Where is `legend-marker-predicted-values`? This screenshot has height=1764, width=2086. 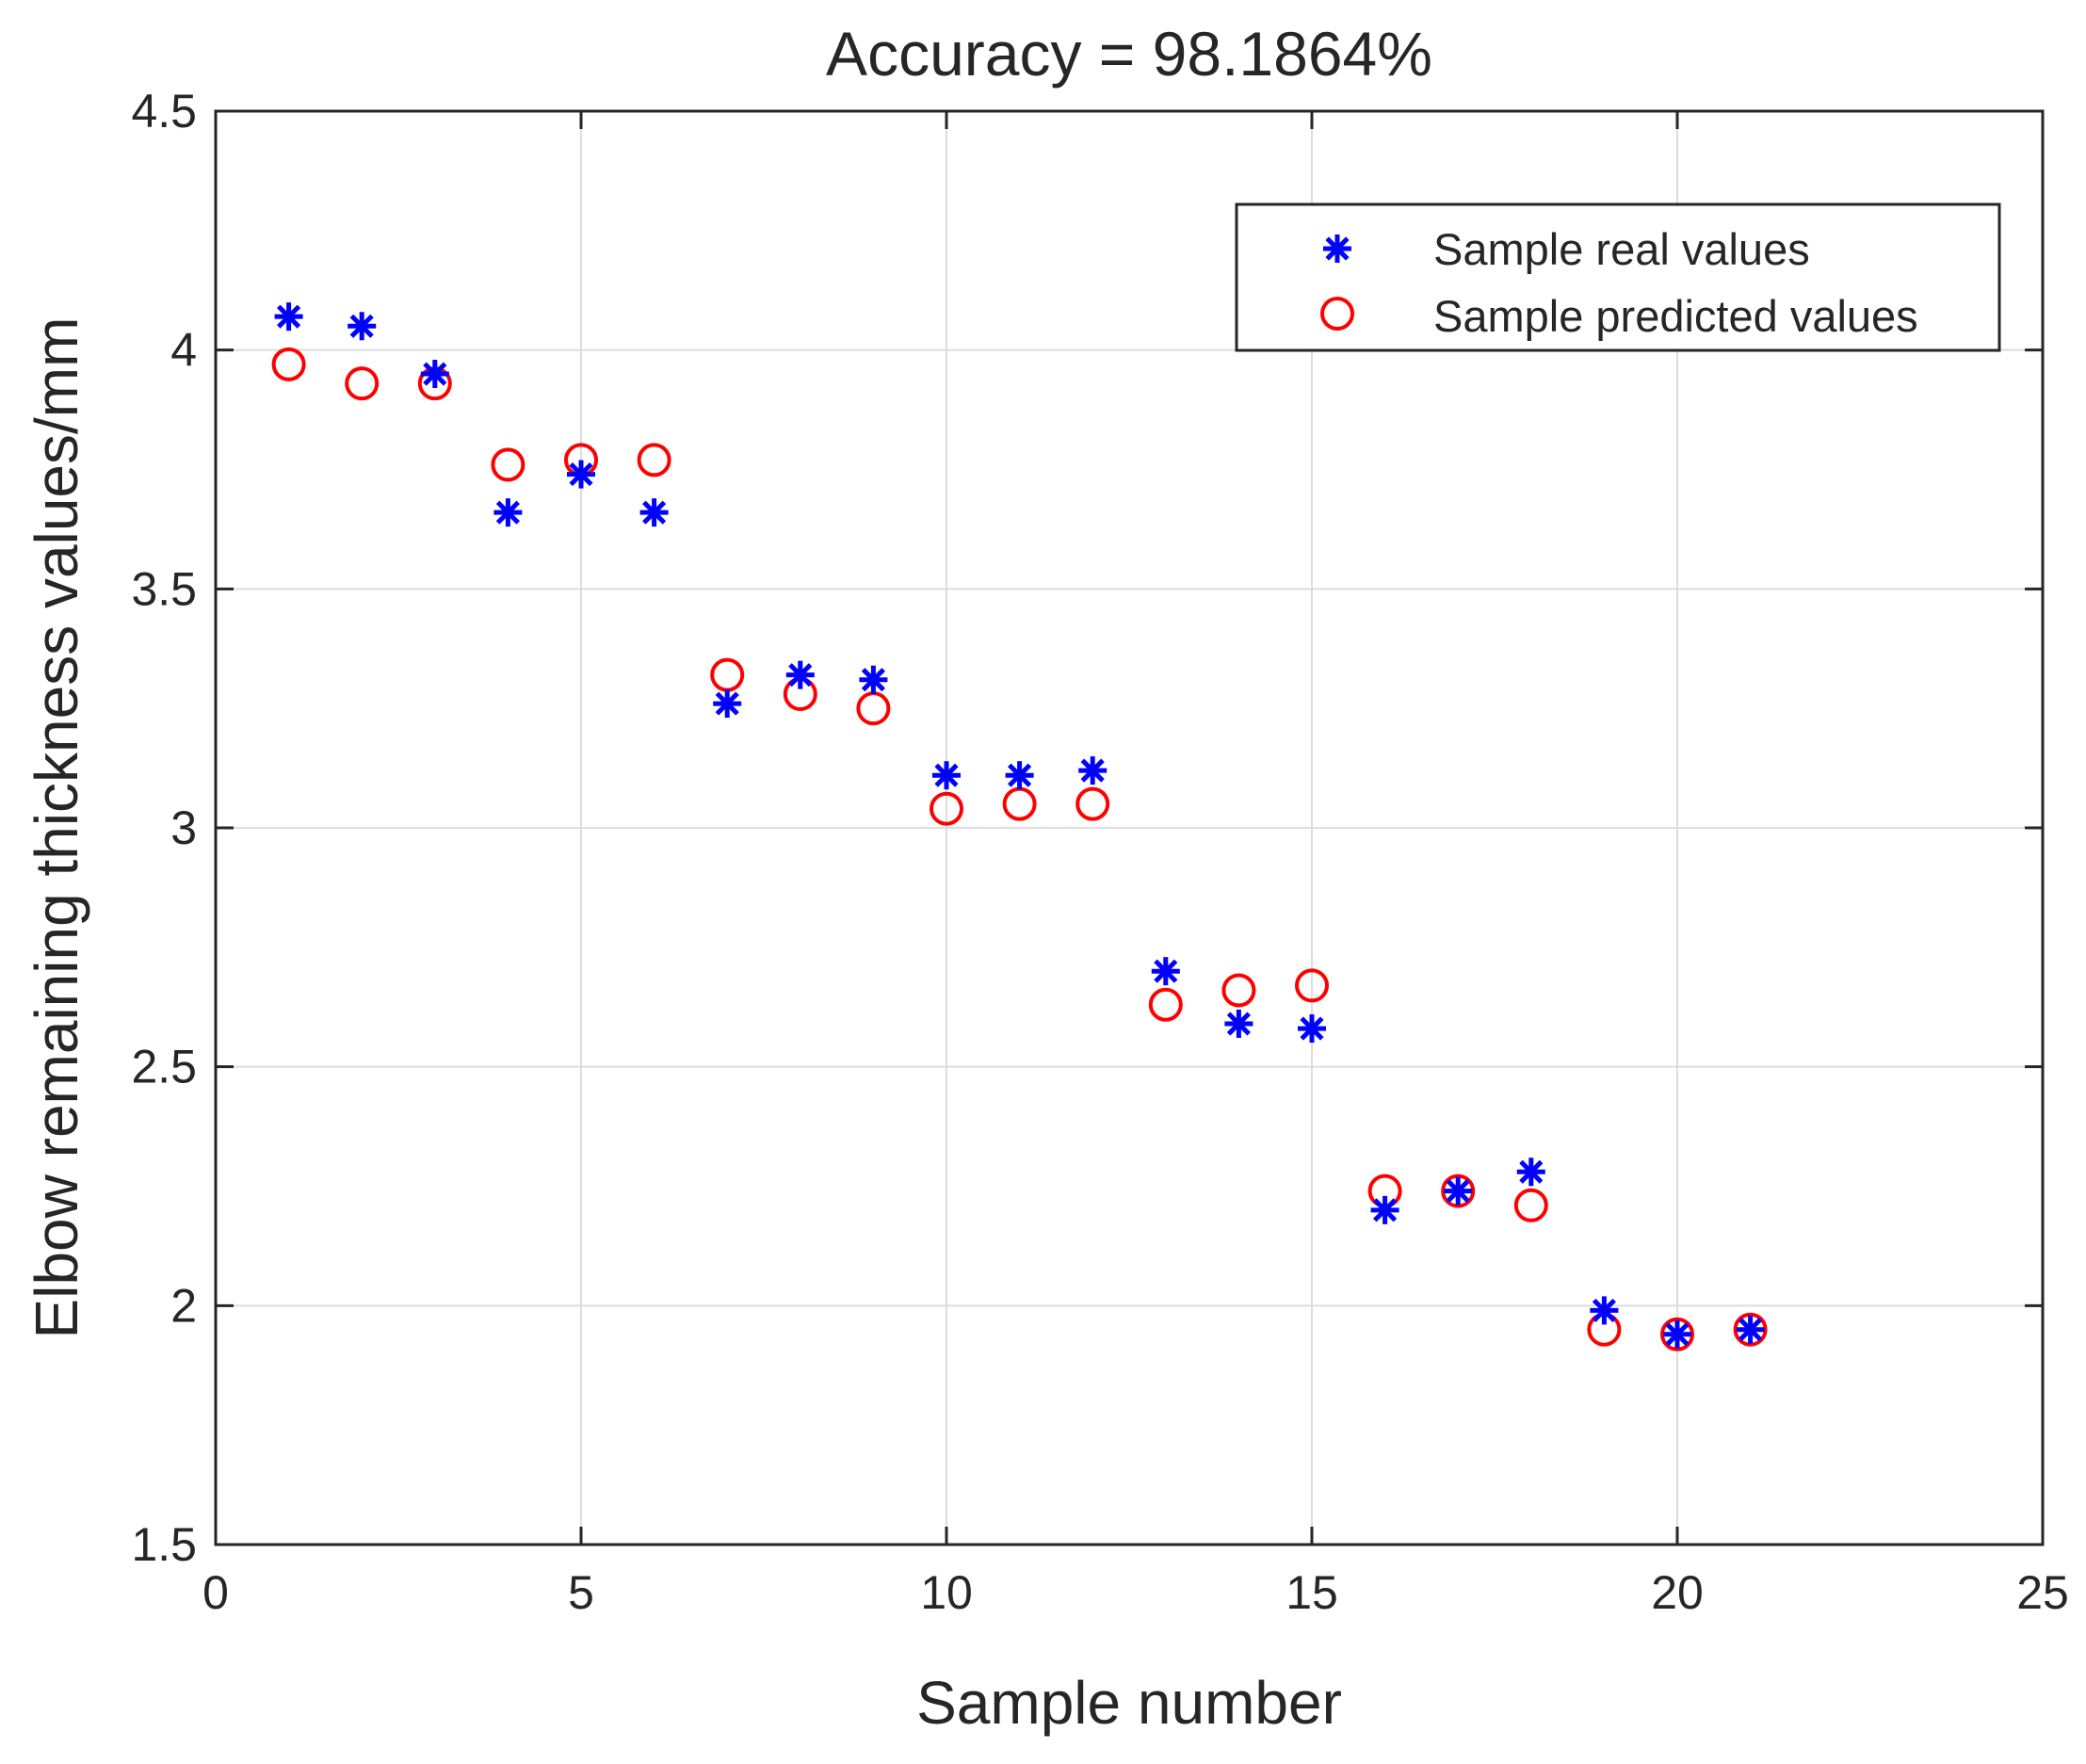 legend-marker-predicted-values is located at coordinates (1337, 314).